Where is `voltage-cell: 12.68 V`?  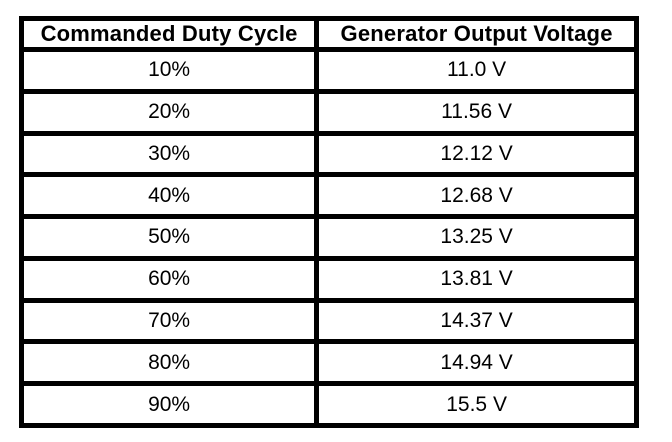
voltage-cell: 12.68 V is located at coordinates (476, 196).